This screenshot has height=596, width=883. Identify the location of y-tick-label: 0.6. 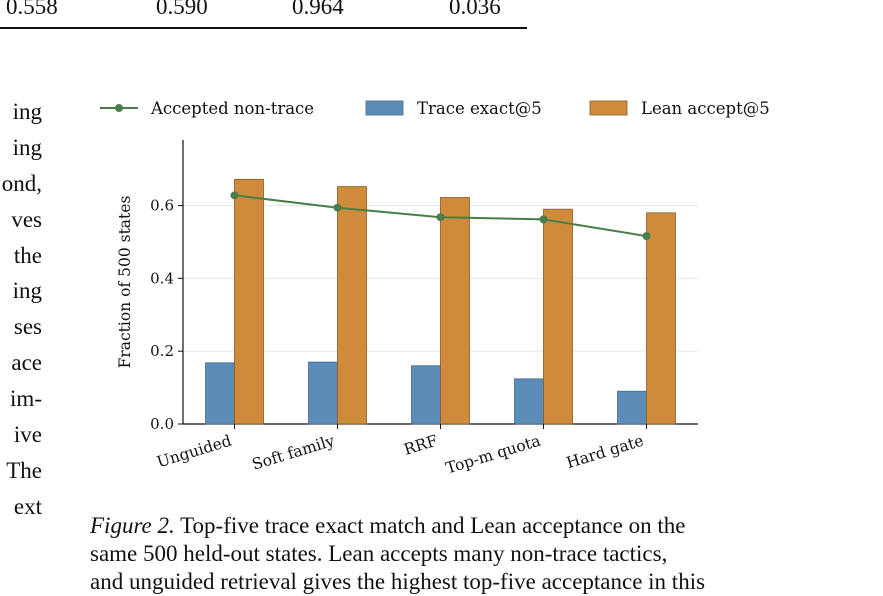
(162, 206).